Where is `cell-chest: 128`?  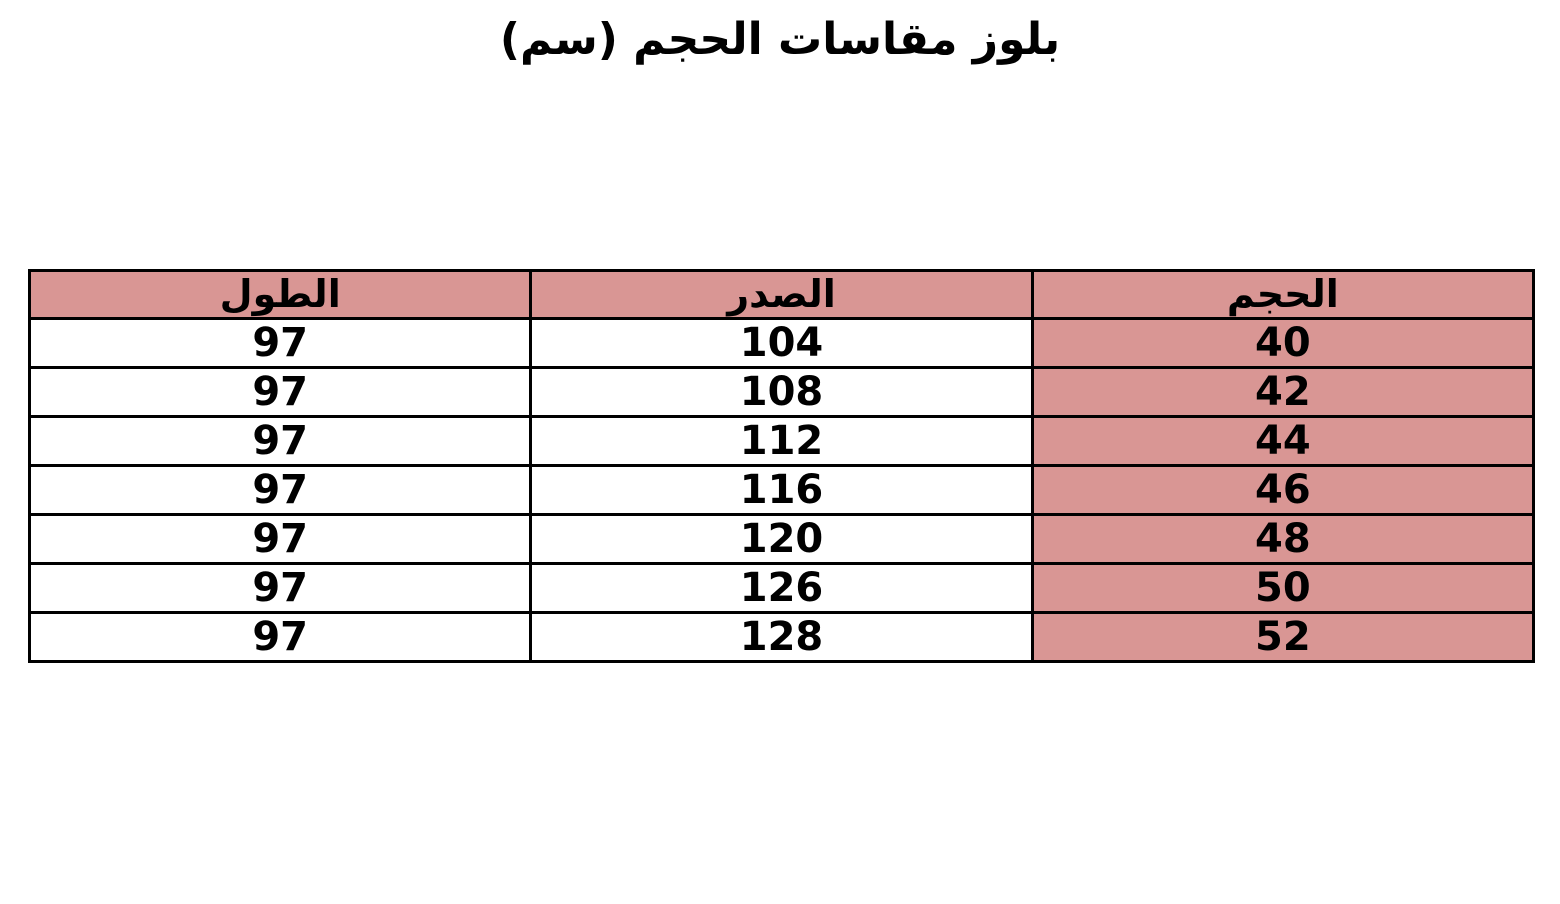 cell-chest: 128 is located at coordinates (781, 637).